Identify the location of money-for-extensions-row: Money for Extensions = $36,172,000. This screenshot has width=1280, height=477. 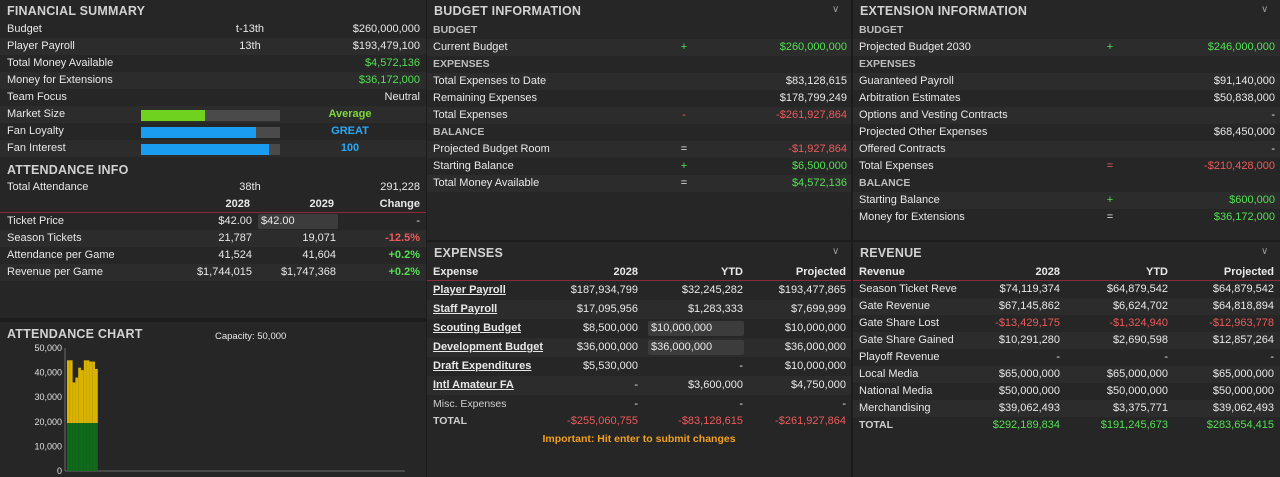
(1066, 217).